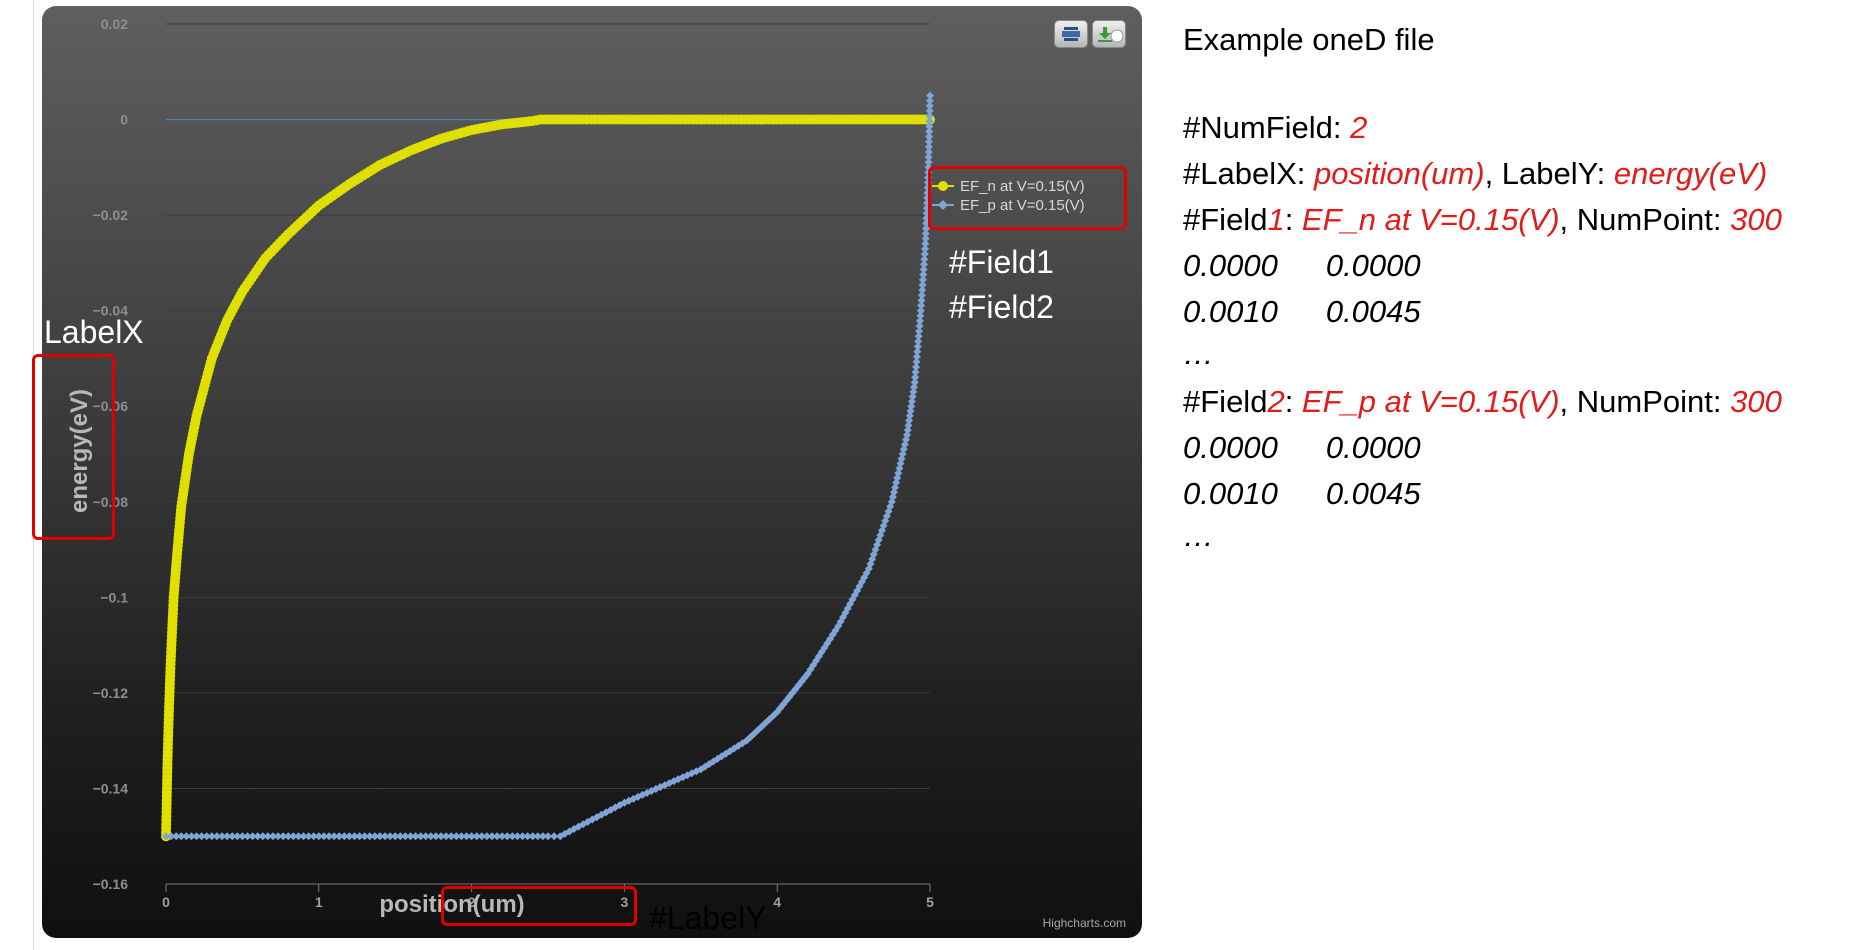 This screenshot has width=1866, height=950. Describe the element at coordinates (930, 902) in the screenshot. I see `x-tick-label: 5` at that location.